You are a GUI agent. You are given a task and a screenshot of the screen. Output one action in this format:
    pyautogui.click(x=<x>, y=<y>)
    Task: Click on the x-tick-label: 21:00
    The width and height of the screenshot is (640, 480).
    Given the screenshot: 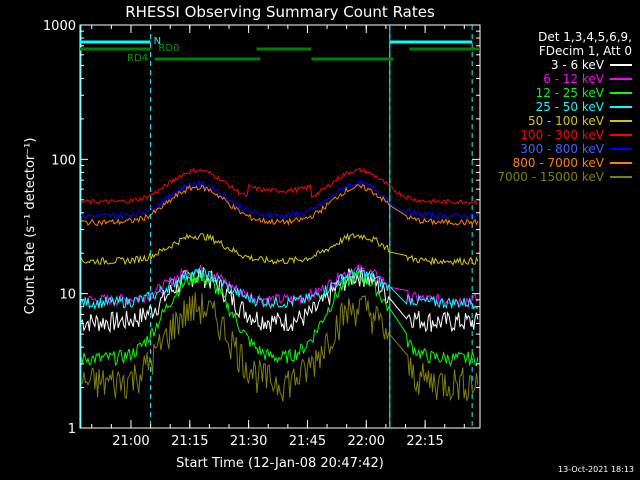 What is the action you would take?
    pyautogui.click(x=130, y=441)
    